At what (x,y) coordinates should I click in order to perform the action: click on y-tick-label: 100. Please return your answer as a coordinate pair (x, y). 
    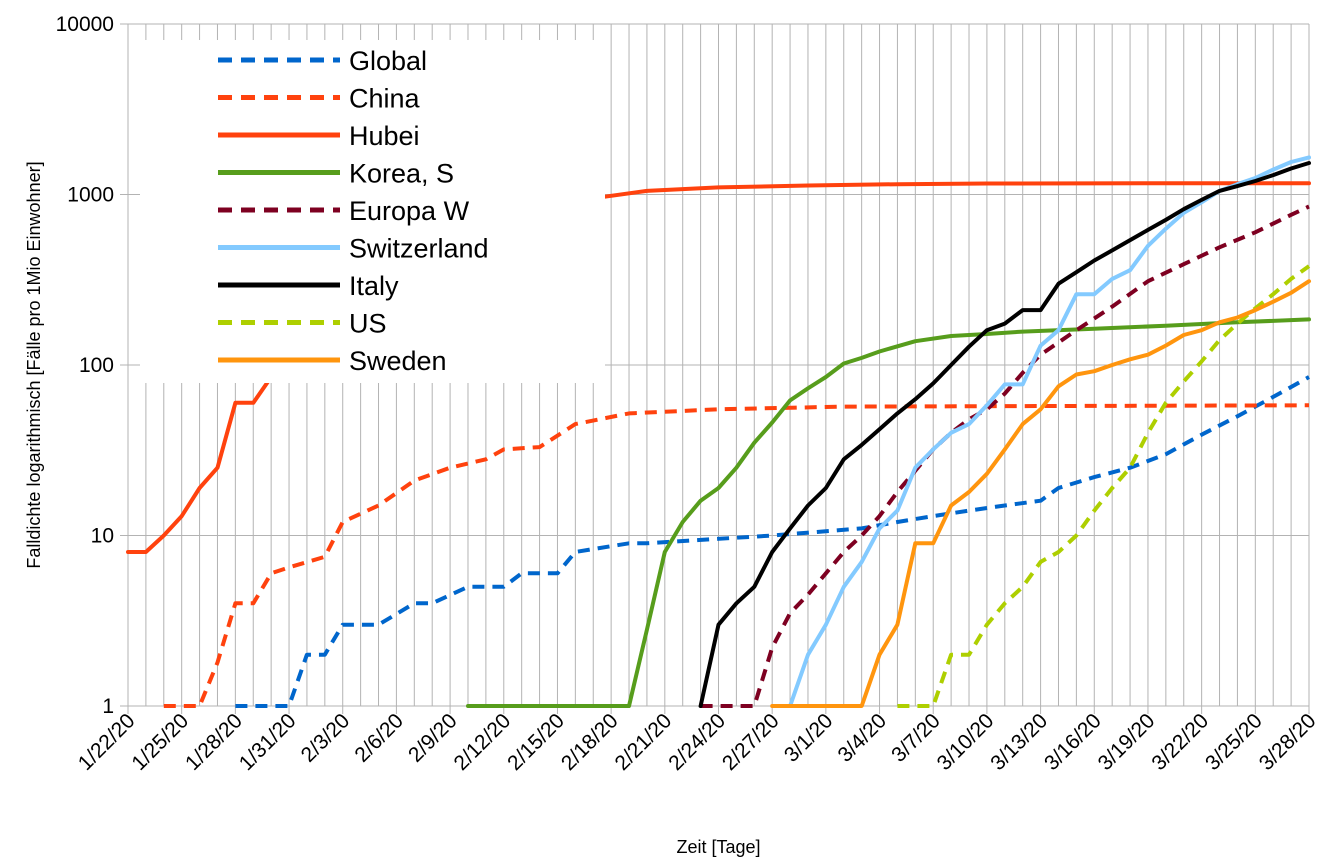
    Looking at the image, I should click on (96, 365).